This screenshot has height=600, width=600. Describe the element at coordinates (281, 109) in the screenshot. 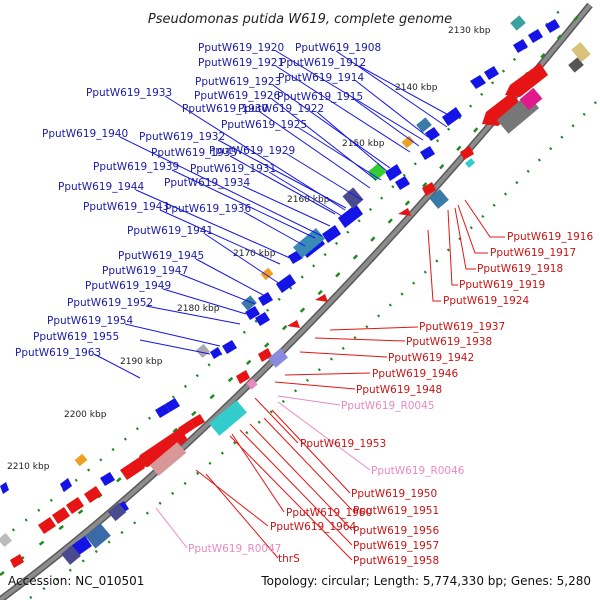

I see `gene-label: PputW619_1922` at that location.